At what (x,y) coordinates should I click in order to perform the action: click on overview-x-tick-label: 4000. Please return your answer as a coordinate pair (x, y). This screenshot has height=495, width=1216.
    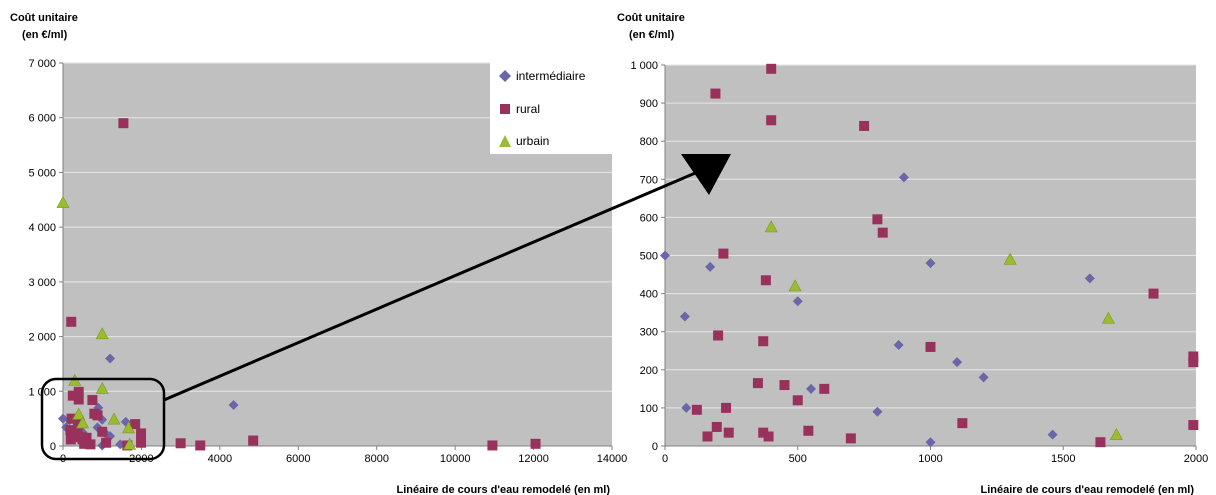
    Looking at the image, I should click on (220, 459).